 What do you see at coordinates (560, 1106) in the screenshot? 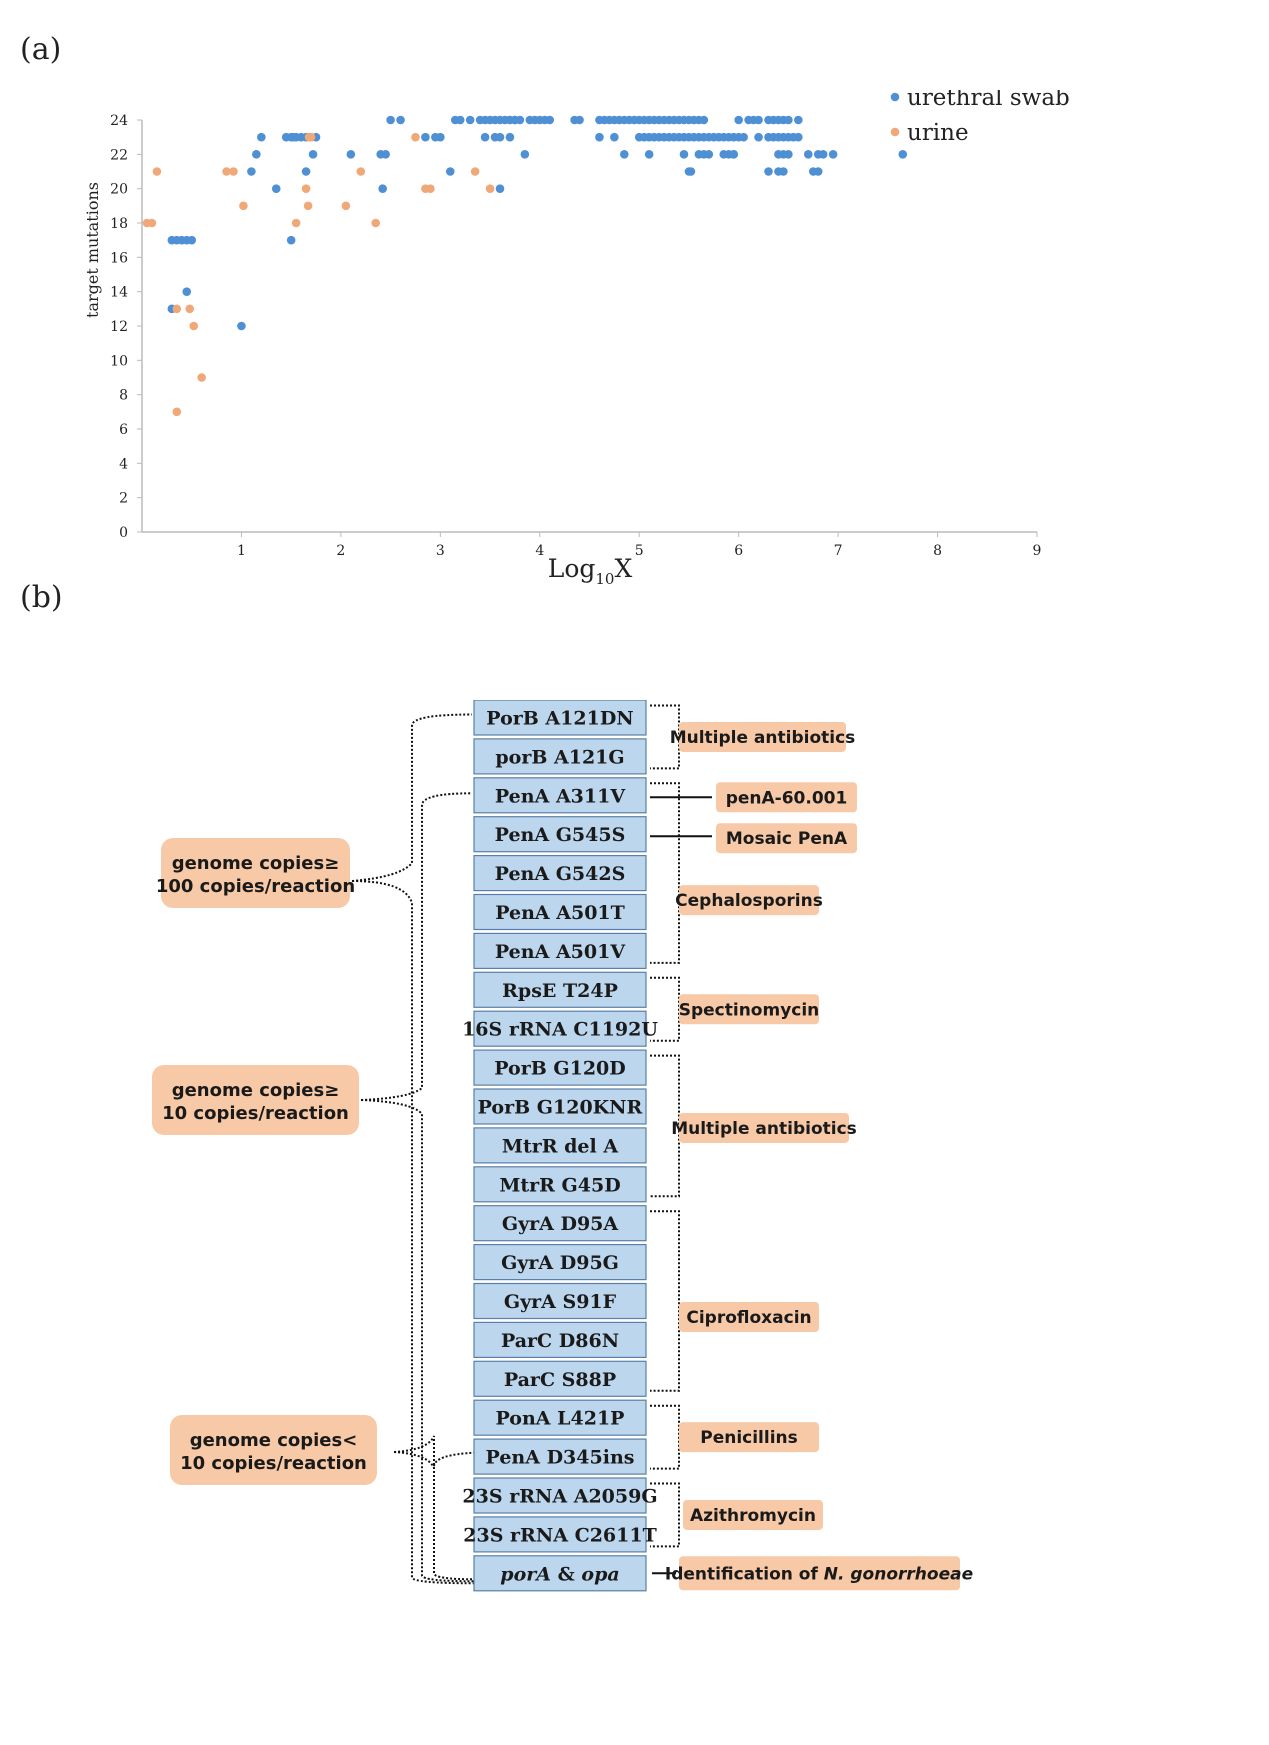
I see `gene-box: PorB G120KNR` at bounding box center [560, 1106].